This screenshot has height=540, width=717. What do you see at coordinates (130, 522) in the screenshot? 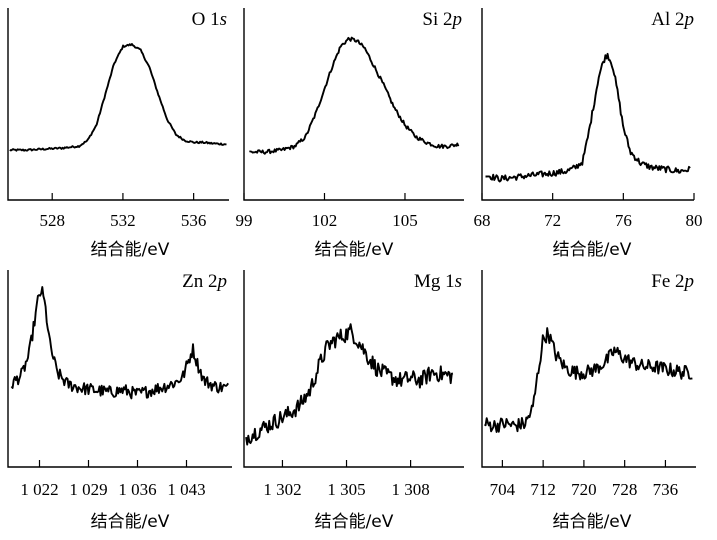
I see `zn2p-xlabel: 结合能/eV` at bounding box center [130, 522].